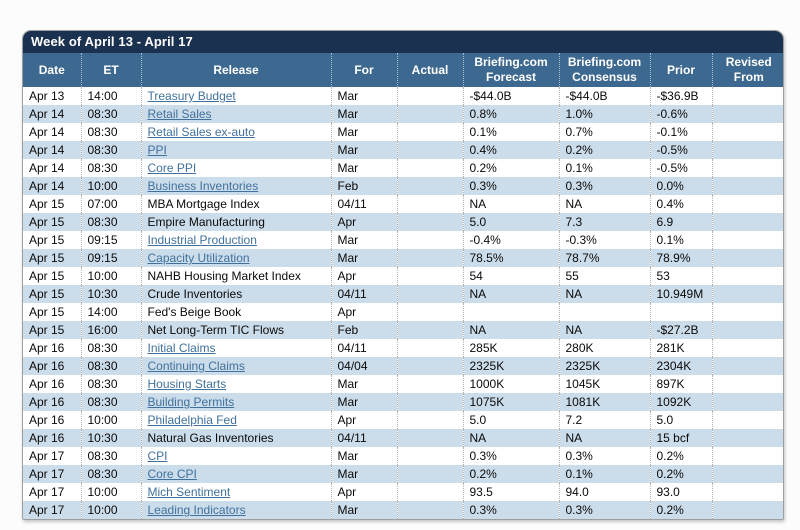  Describe the element at coordinates (403, 420) in the screenshot. I see `table-row: Apr 16 10:00 Philadelphia Fed Apr 5.0 7.2 5.0` at that location.